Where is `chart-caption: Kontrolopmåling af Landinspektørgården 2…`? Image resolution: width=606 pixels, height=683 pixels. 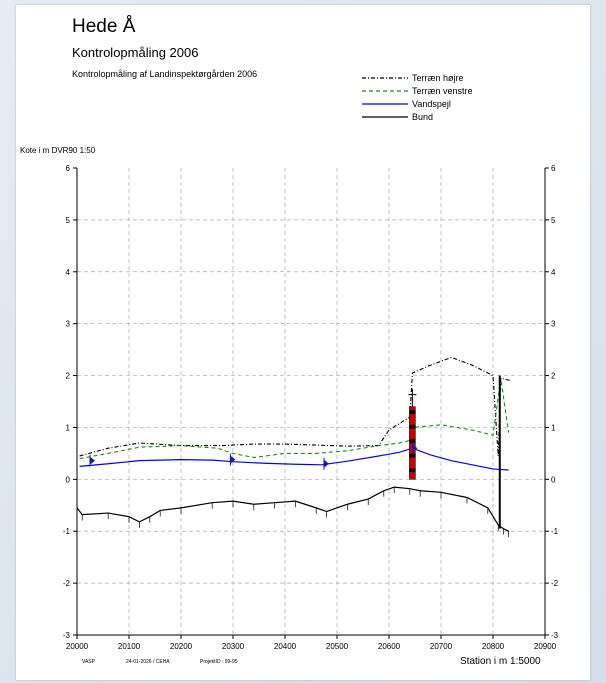
chart-caption: Kontrolopmåling af Landinspektørgården 2… is located at coordinates (164, 74).